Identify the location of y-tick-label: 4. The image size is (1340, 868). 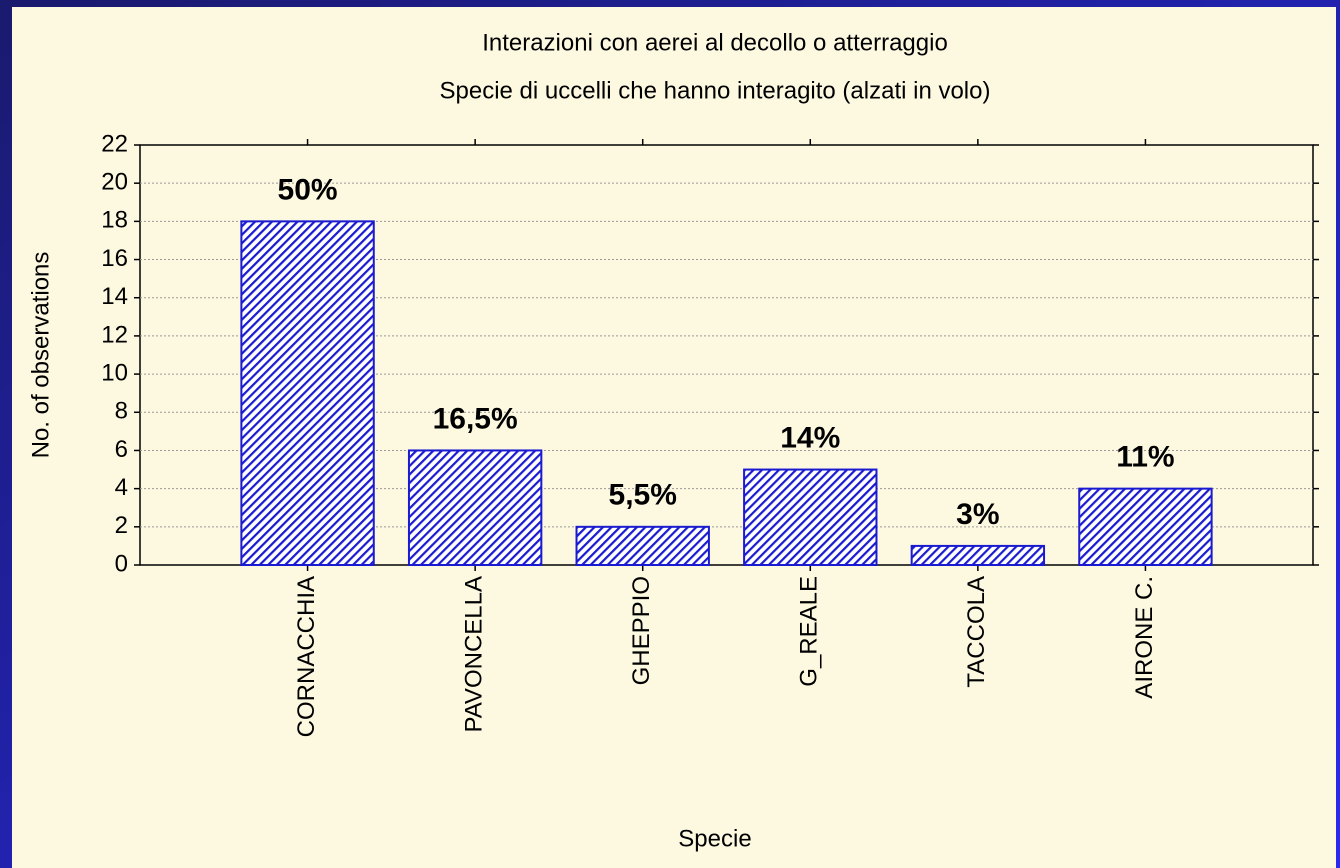
(121, 487).